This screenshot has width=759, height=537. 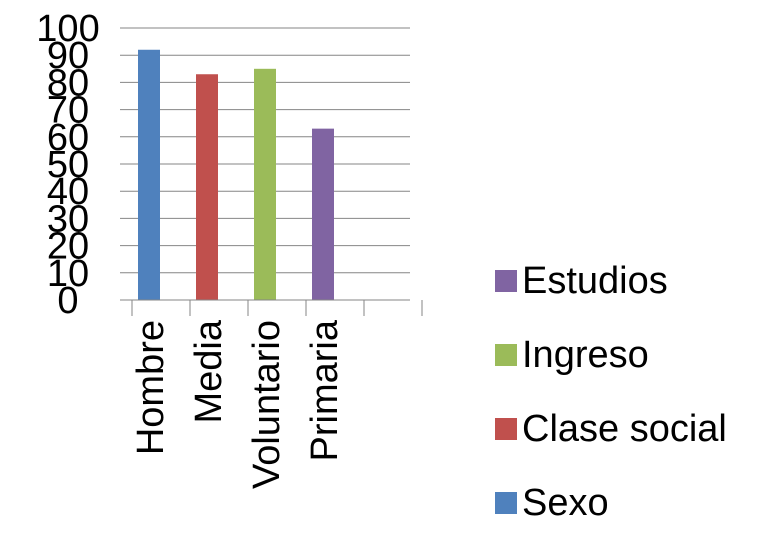 What do you see at coordinates (323, 214) in the screenshot?
I see `bar-estudios` at bounding box center [323, 214].